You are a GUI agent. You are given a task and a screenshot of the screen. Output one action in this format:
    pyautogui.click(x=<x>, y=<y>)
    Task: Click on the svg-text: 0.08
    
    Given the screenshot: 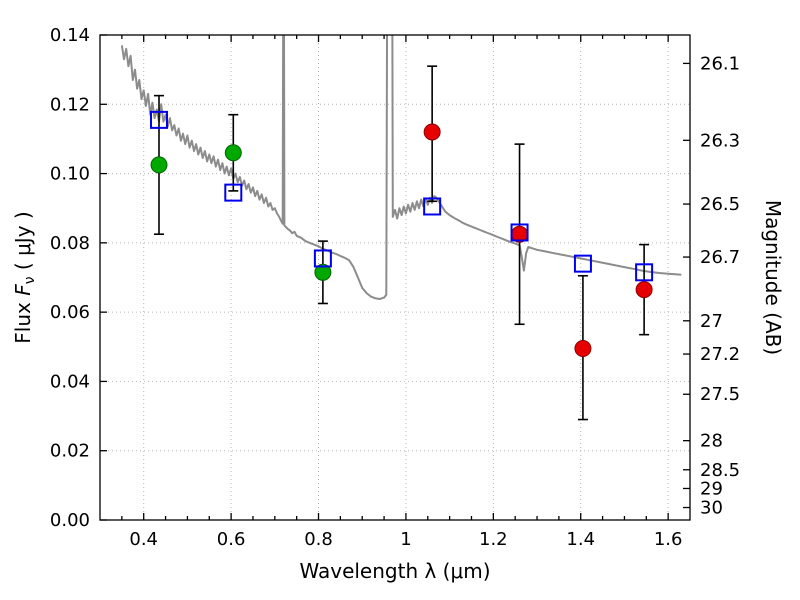 What is the action you would take?
    pyautogui.click(x=70, y=243)
    